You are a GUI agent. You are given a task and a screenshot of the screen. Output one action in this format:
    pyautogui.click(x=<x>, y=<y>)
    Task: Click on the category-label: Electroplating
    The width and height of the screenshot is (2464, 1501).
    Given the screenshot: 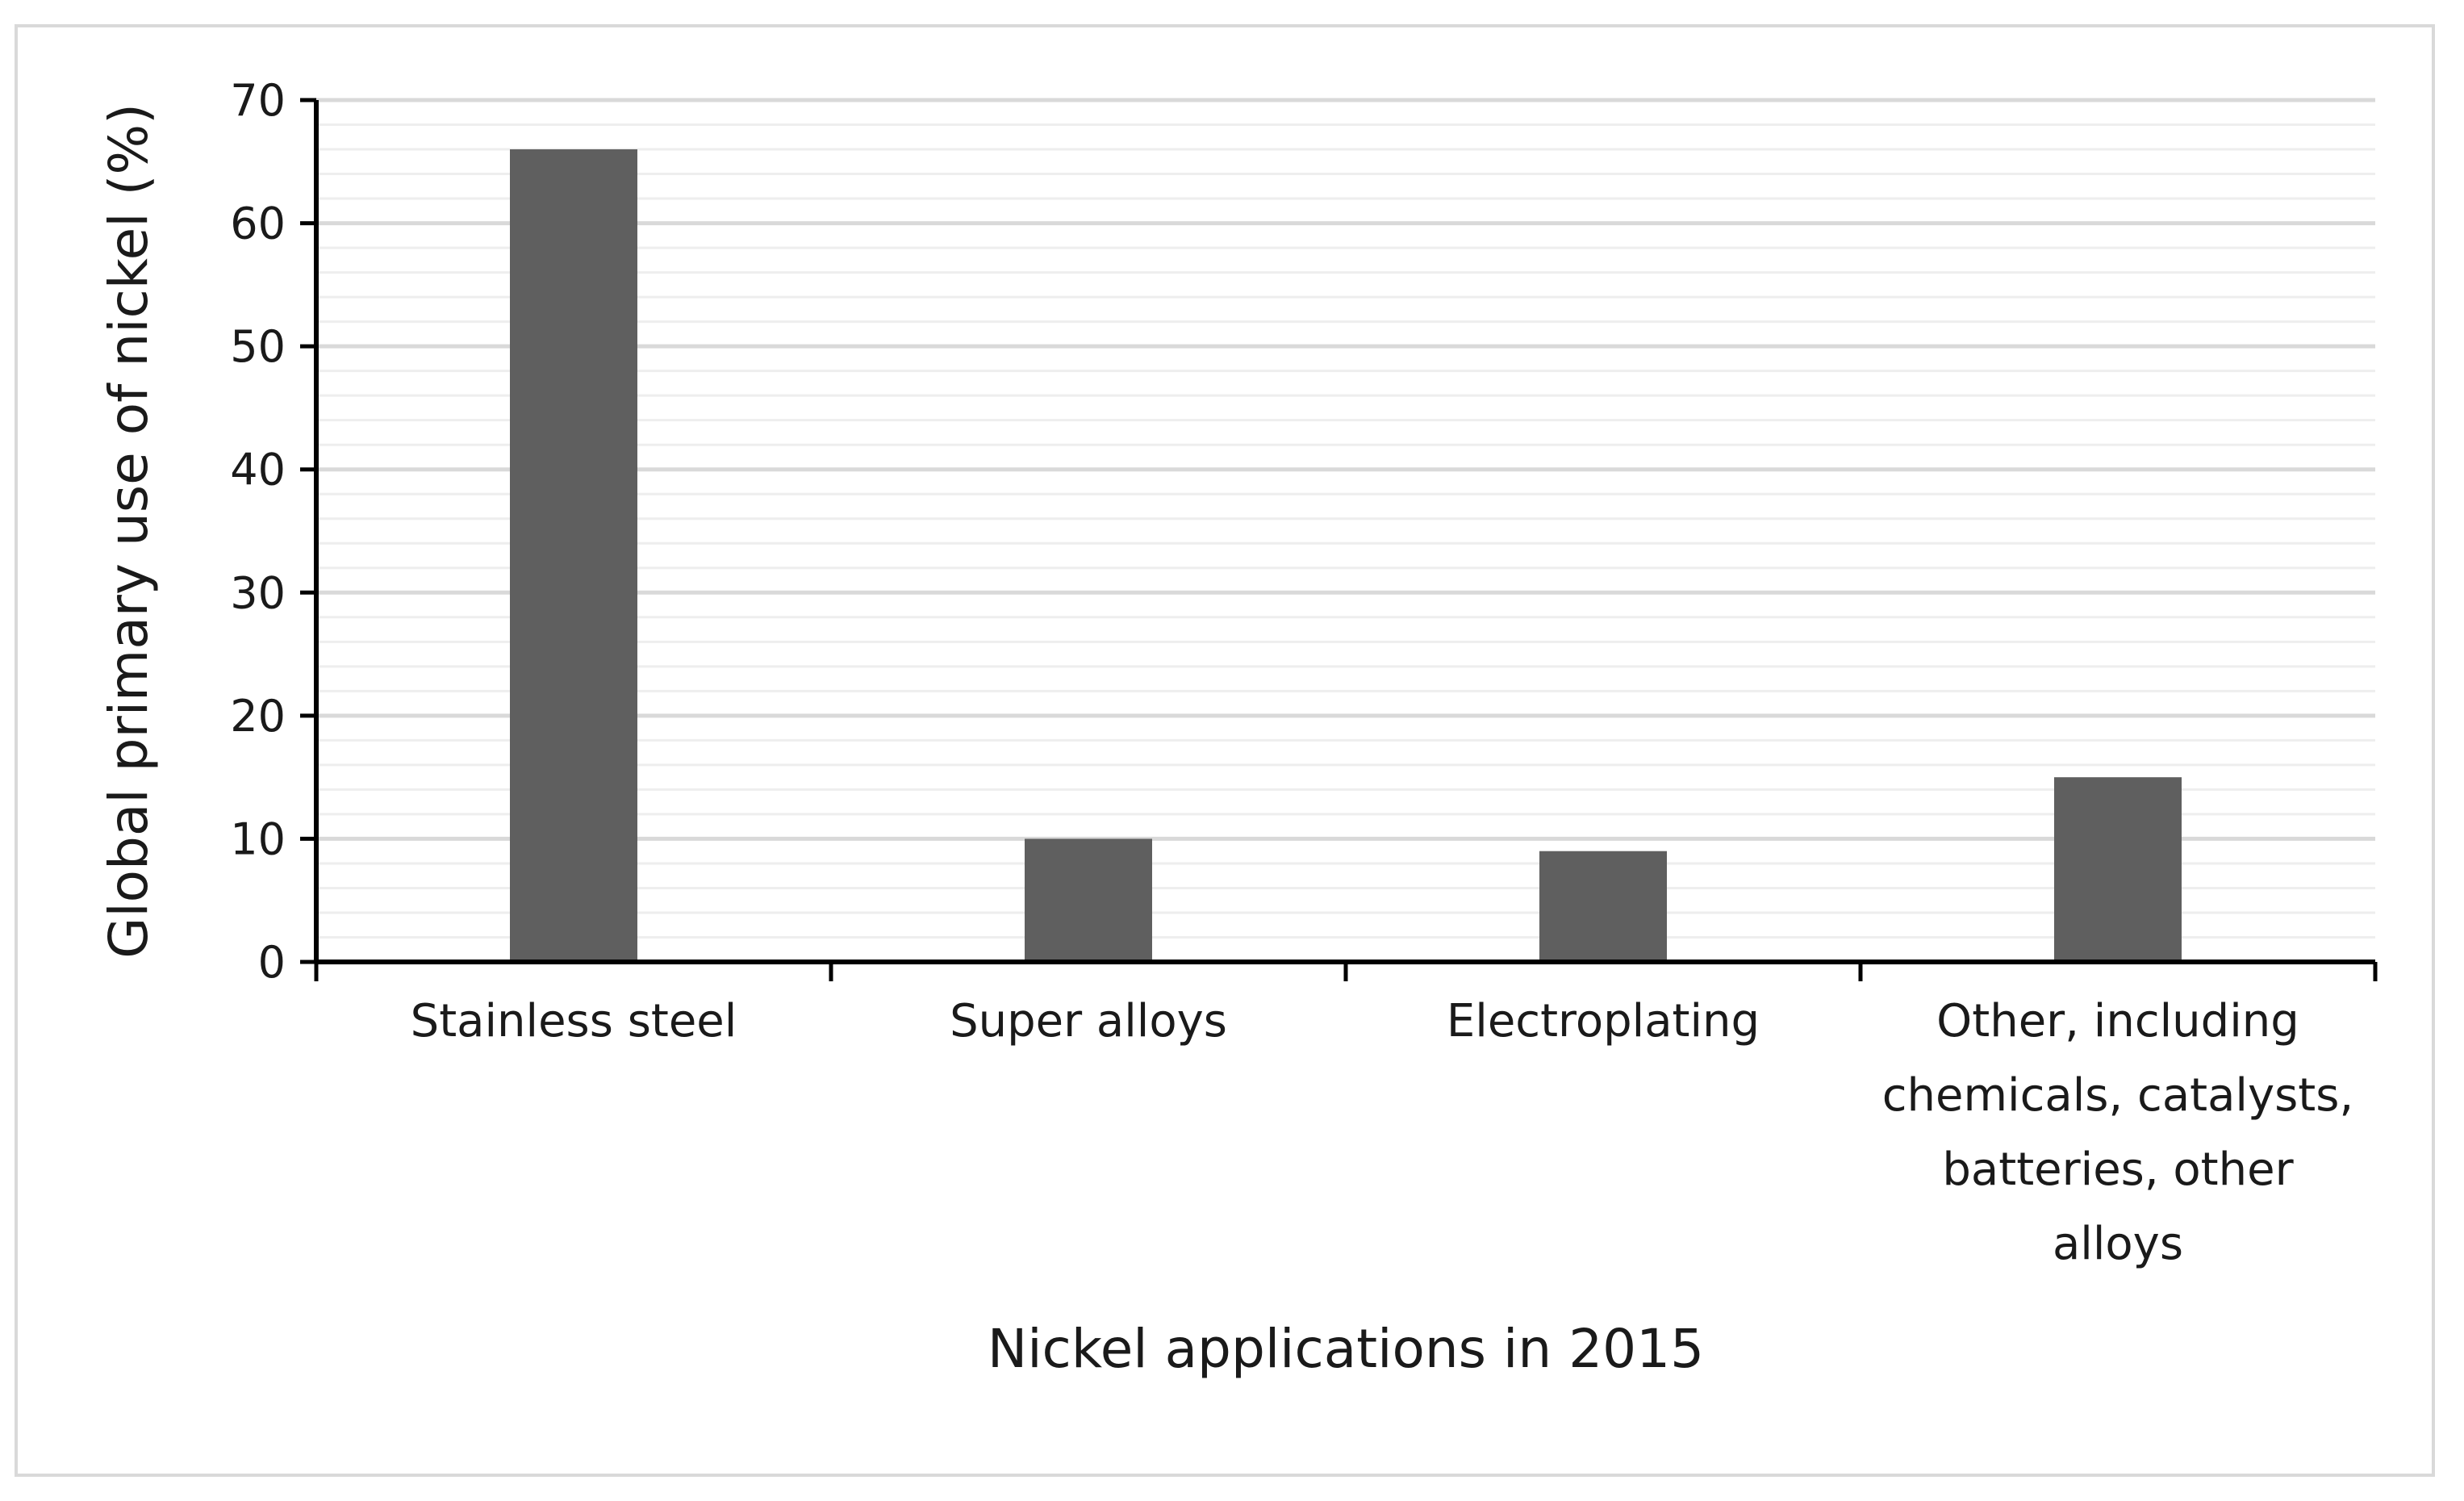 What is the action you would take?
    pyautogui.click(x=1604, y=1021)
    